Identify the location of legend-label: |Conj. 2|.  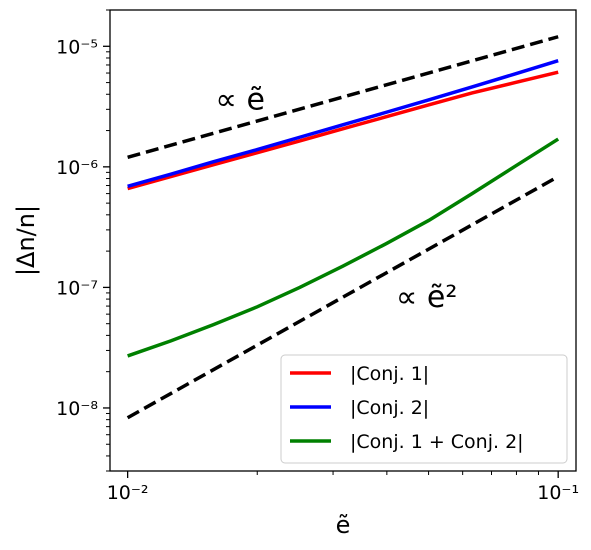
(389, 408).